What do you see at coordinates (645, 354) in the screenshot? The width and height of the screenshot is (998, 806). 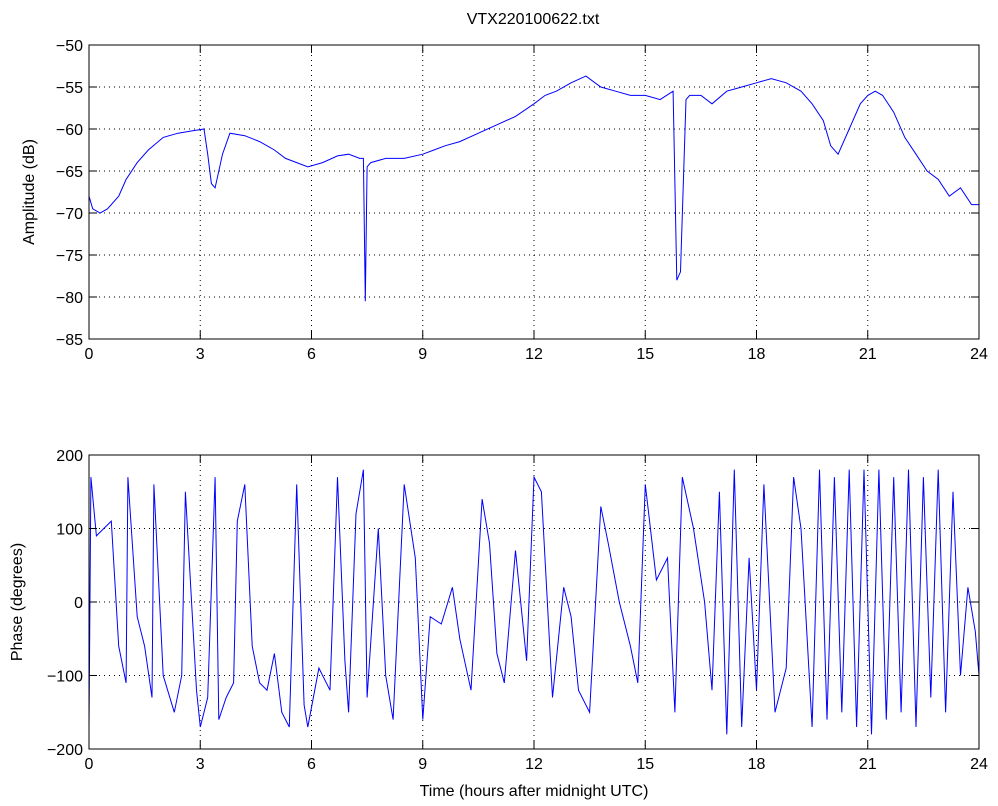 I see `amplitude-x-tick-label: 15` at bounding box center [645, 354].